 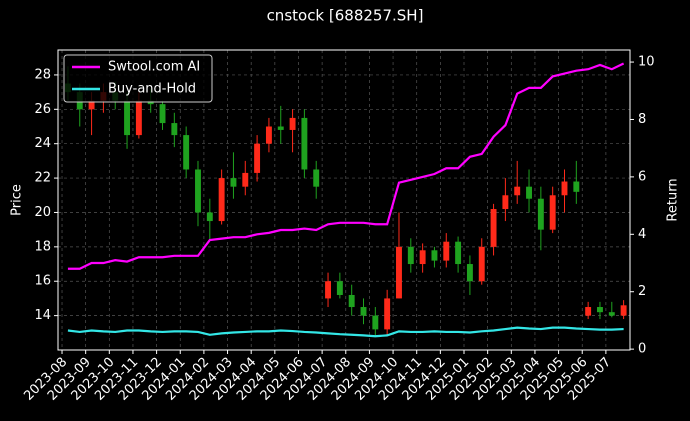 What do you see at coordinates (42, 315) in the screenshot?
I see `y-tick-label: 14` at bounding box center [42, 315].